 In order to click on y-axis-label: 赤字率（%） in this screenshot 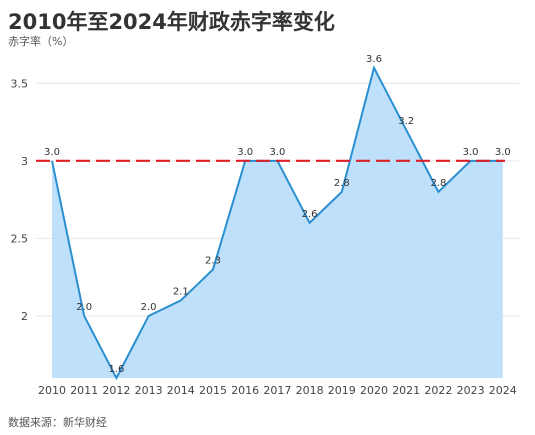, I will do `click(41, 41)`.